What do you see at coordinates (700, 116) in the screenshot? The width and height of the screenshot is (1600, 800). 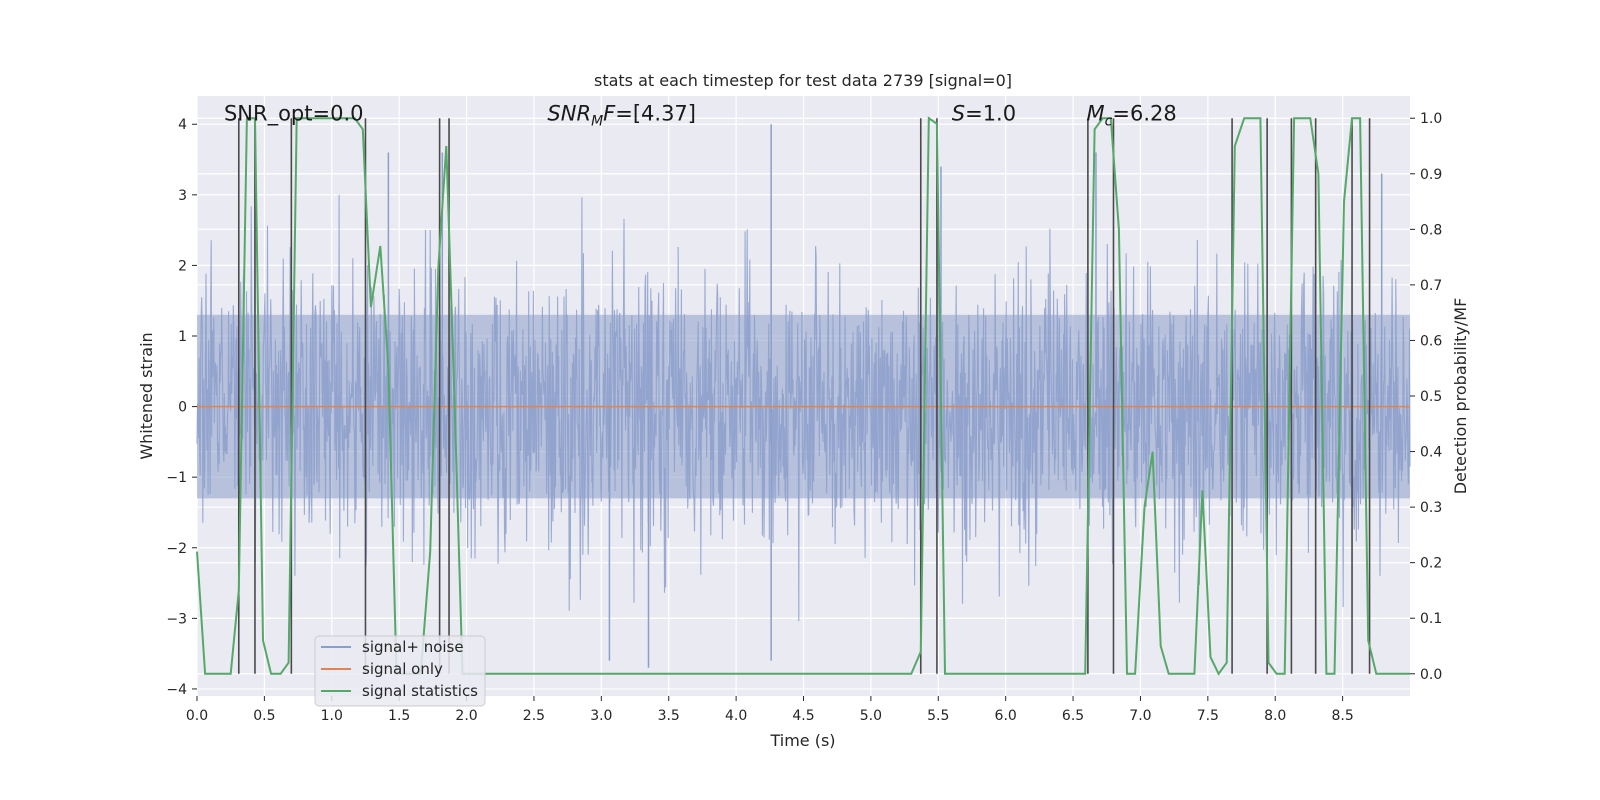 I see `annotations: SNR_opt=0.0 SNRMF=[4.37] S=1.0 Mc=6.28` at bounding box center [700, 116].